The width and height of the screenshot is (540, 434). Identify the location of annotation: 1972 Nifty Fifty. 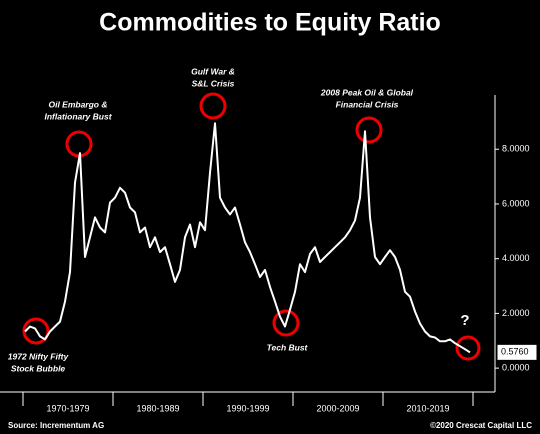
(39, 356).